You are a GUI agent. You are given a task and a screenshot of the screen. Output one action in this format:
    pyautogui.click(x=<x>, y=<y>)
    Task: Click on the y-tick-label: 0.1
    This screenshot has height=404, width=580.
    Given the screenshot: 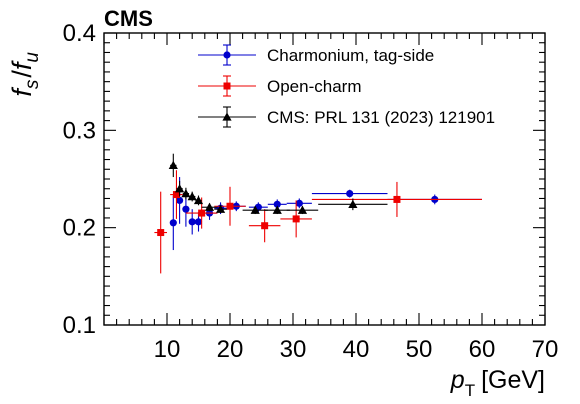 What is the action you would take?
    pyautogui.click(x=79, y=325)
    